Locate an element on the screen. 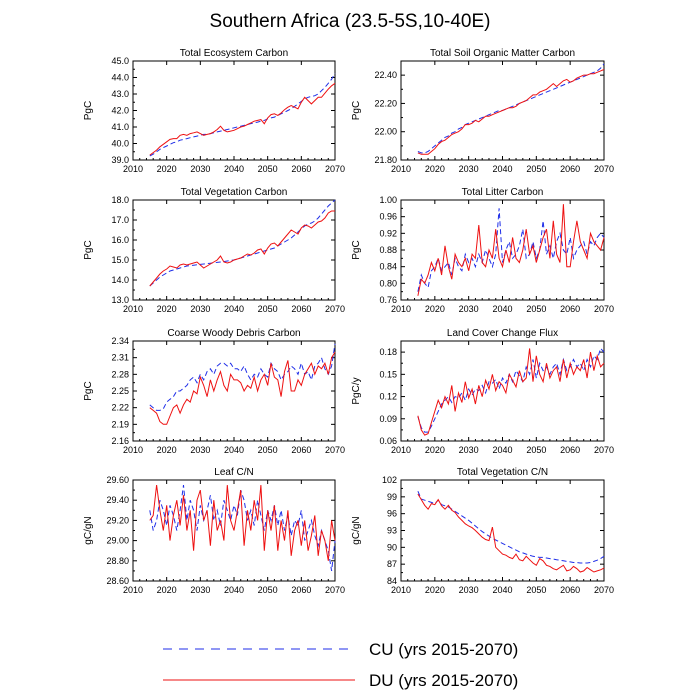  y-tick-label: 15.0 is located at coordinates (120, 260).